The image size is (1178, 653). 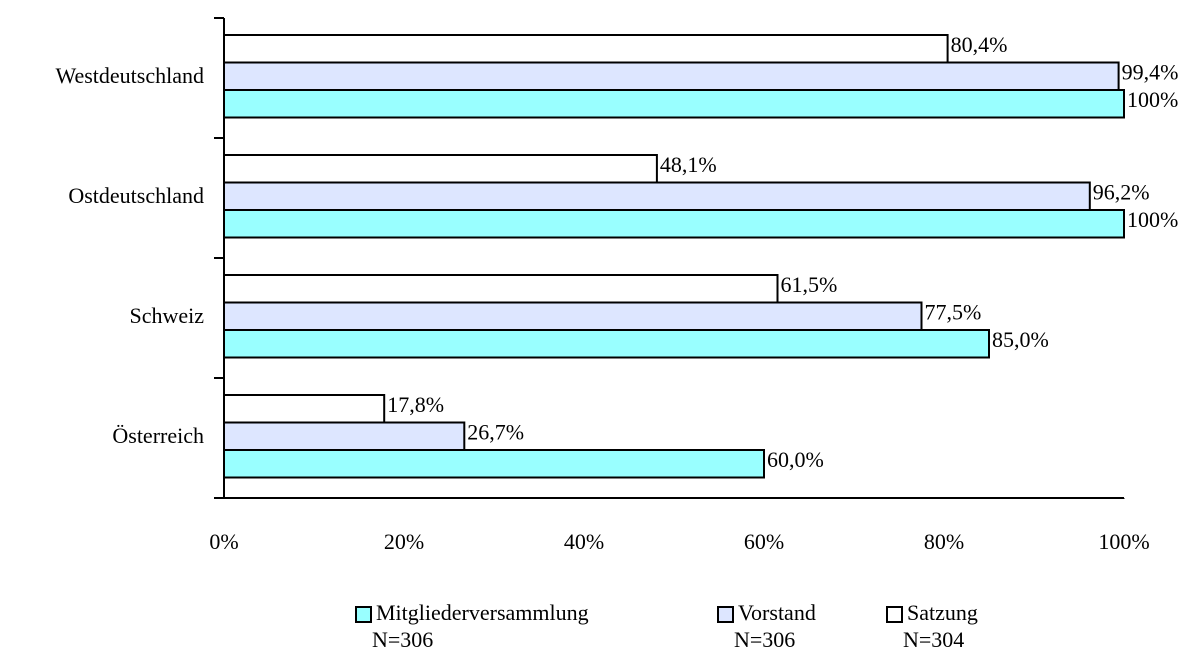 I want to click on x-tick-label: 80%, so click(x=944, y=541).